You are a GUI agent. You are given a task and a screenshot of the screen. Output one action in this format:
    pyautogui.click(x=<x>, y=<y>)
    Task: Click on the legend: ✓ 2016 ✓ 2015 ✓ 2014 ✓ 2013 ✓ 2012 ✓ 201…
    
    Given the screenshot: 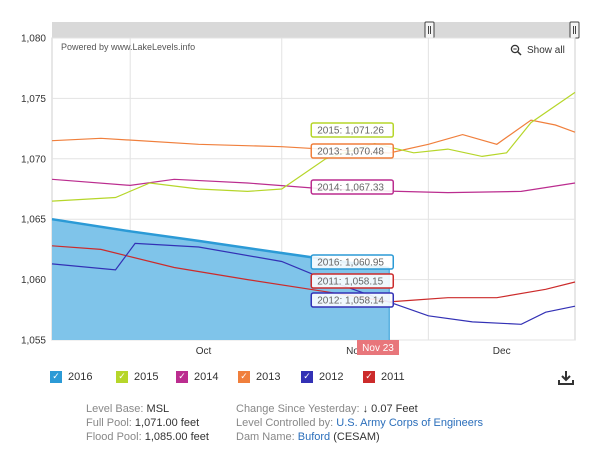 What is the action you would take?
    pyautogui.click(x=320, y=380)
    